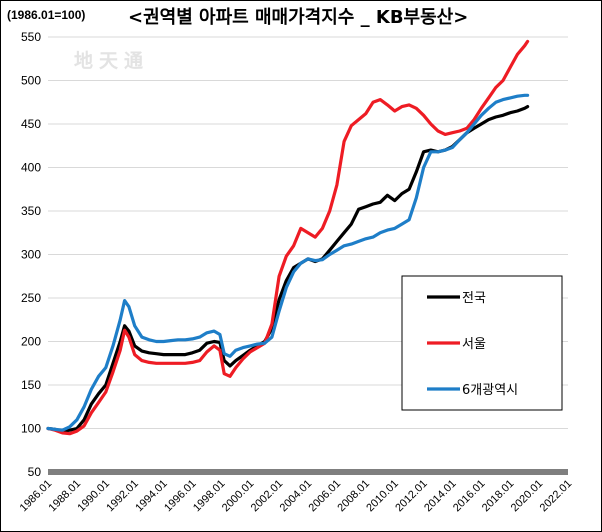  I want to click on y-tick-label: 100, so click(31, 429).